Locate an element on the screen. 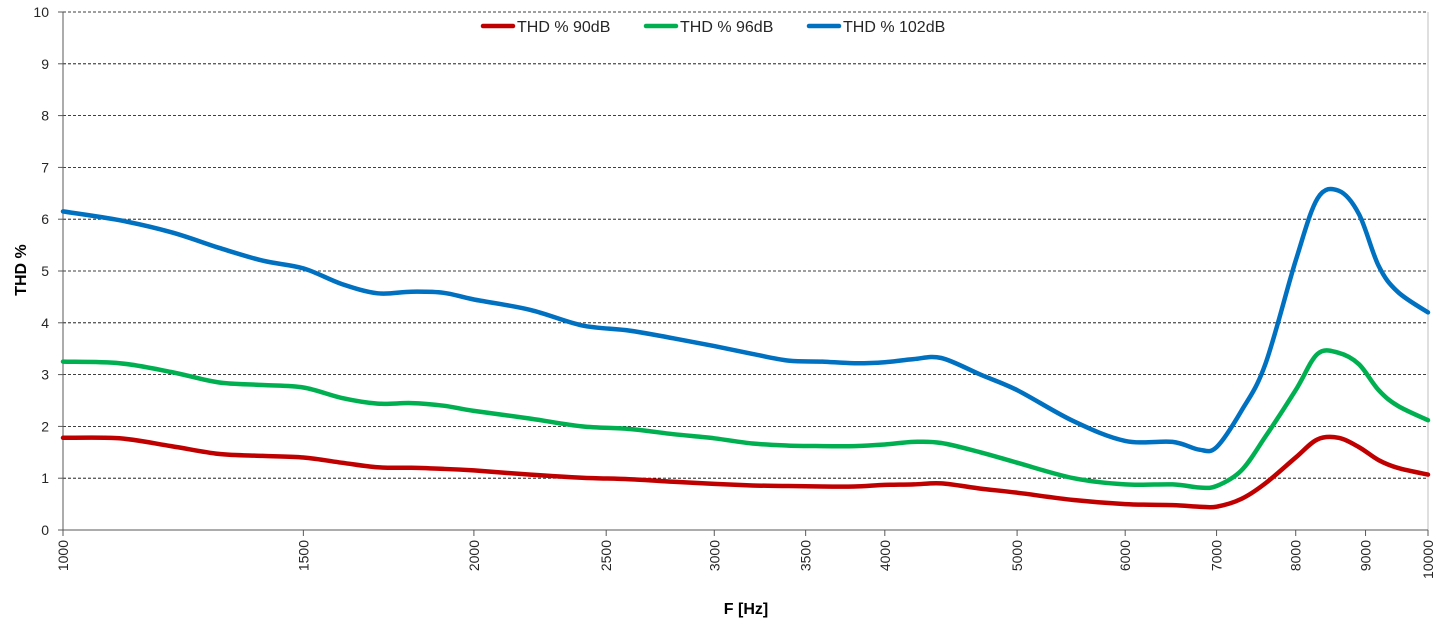  y-tick-label: 8 is located at coordinates (45, 116).